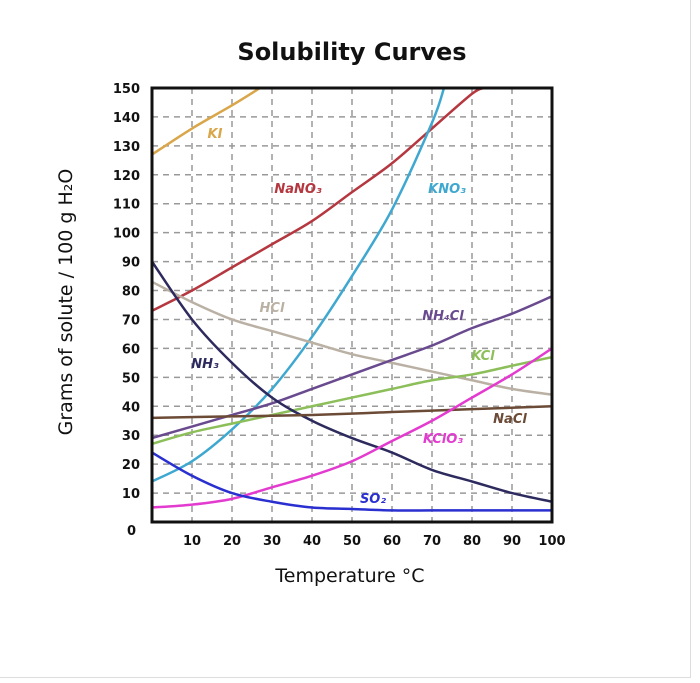 The image size is (700, 683). Describe the element at coordinates (443, 439) in the screenshot. I see `series-label: KClO₃` at that location.